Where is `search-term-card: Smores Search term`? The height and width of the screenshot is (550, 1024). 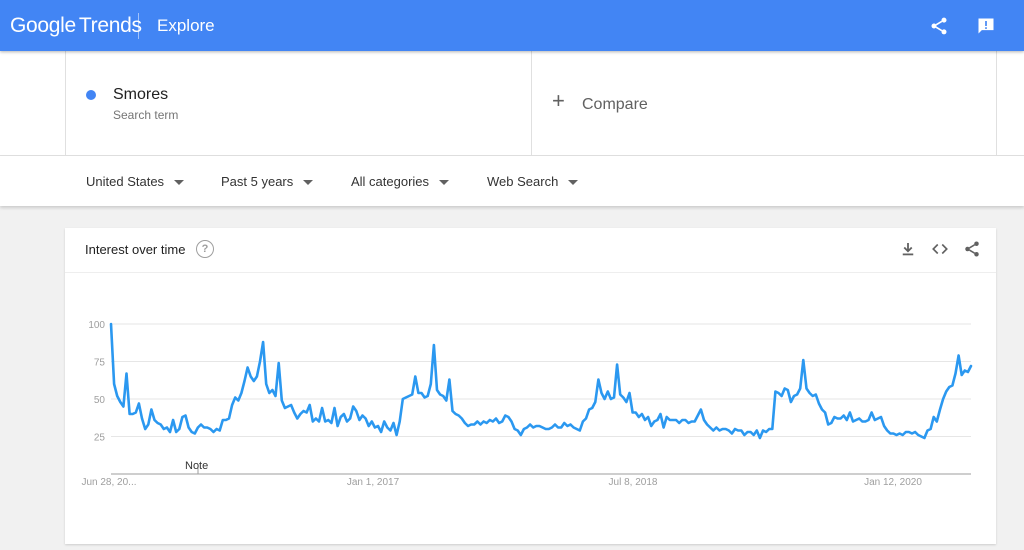 search-term-card: Smores Search term is located at coordinates (298, 103).